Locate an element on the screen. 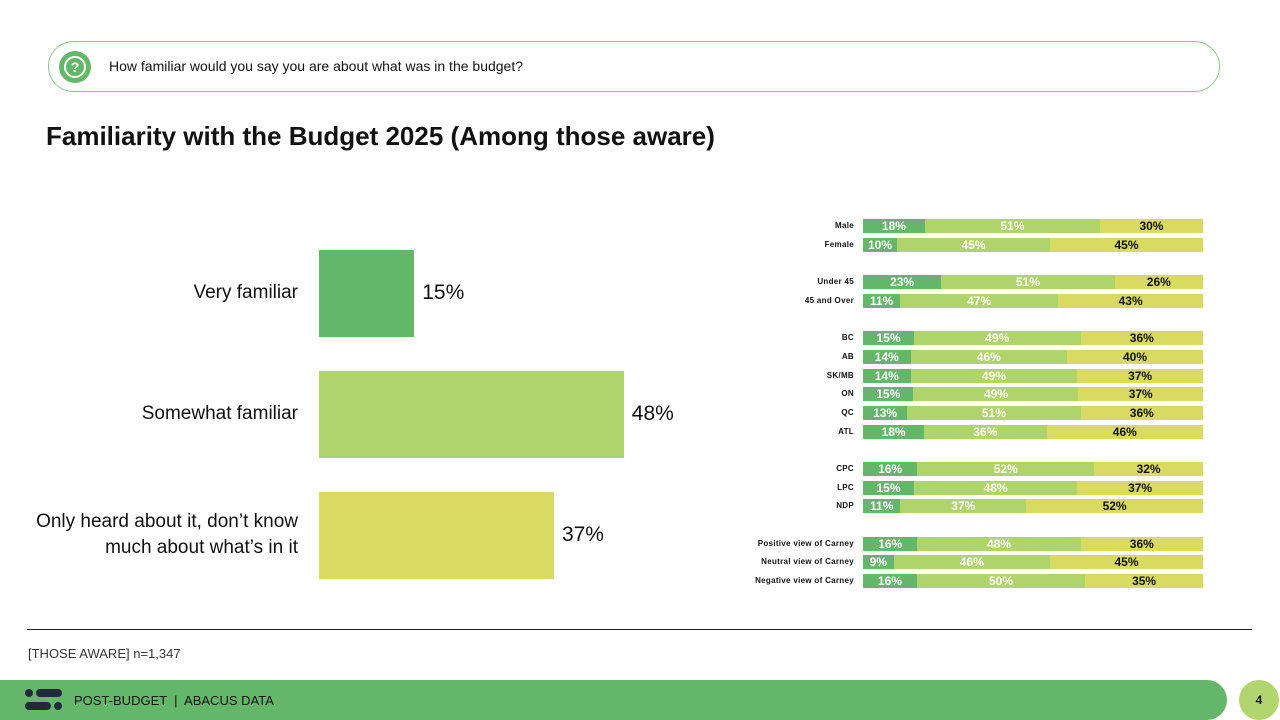 The width and height of the screenshot is (1280, 720). bar-segment: 43% is located at coordinates (1130, 301).